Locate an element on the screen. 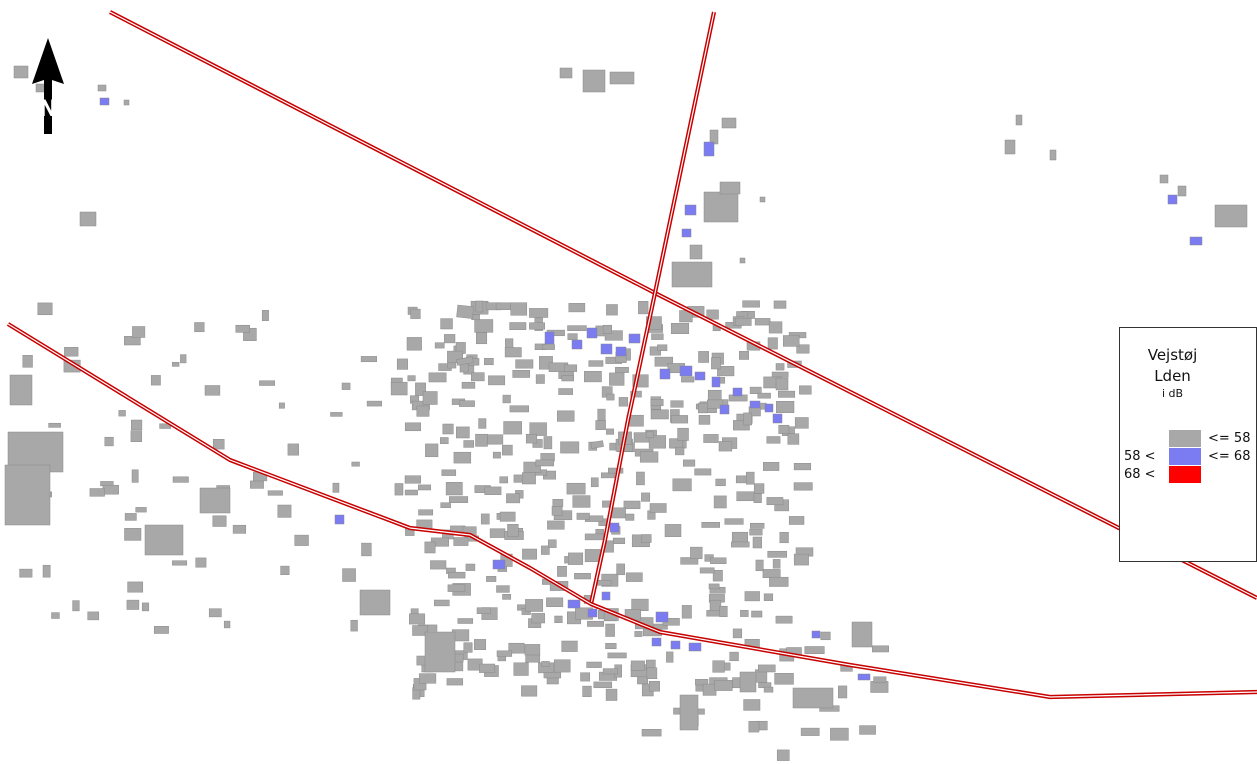  legend-title: Vejstøj is located at coordinates (1172, 355).